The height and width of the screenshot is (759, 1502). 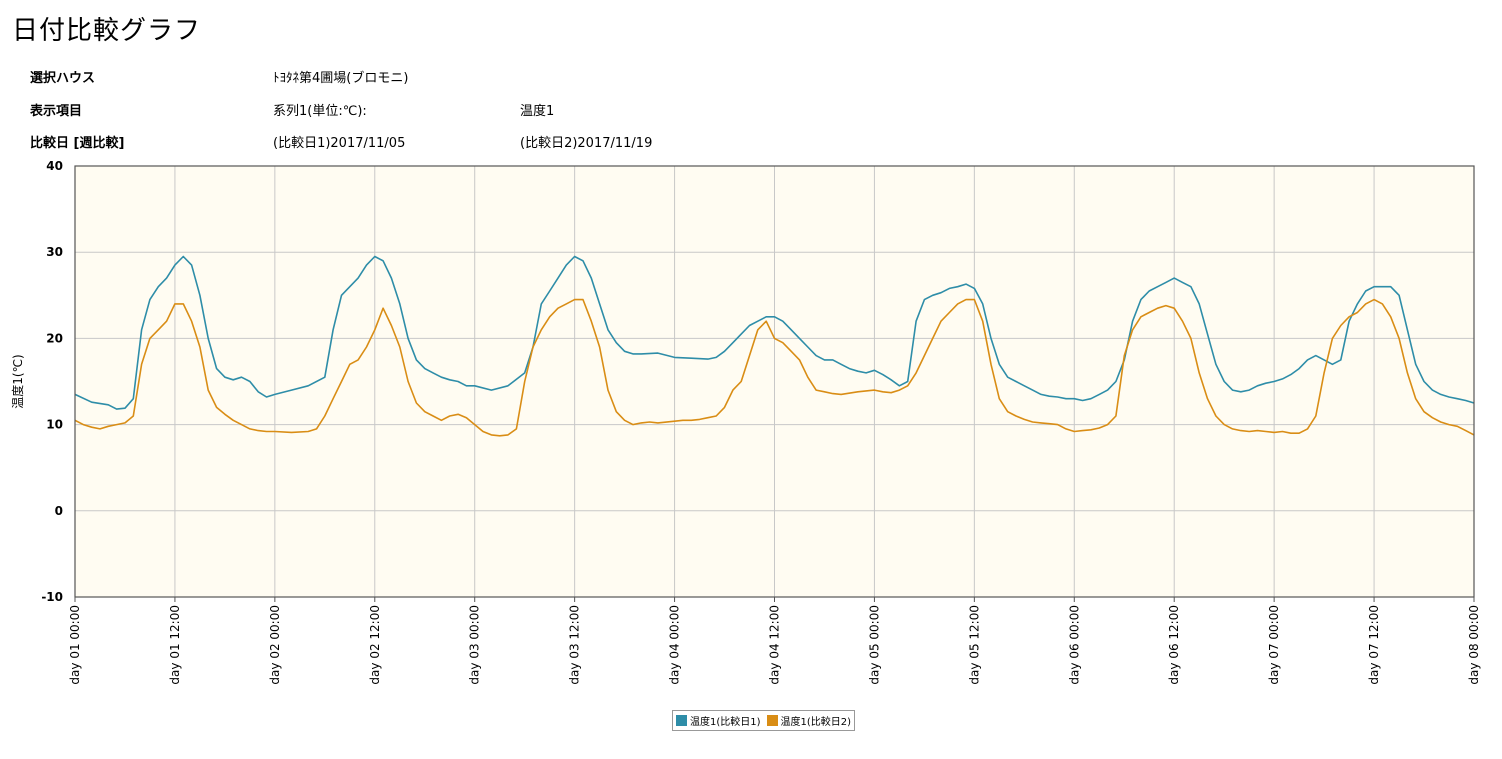 What do you see at coordinates (63, 78) in the screenshot?
I see `house-label: 選択ハウス` at bounding box center [63, 78].